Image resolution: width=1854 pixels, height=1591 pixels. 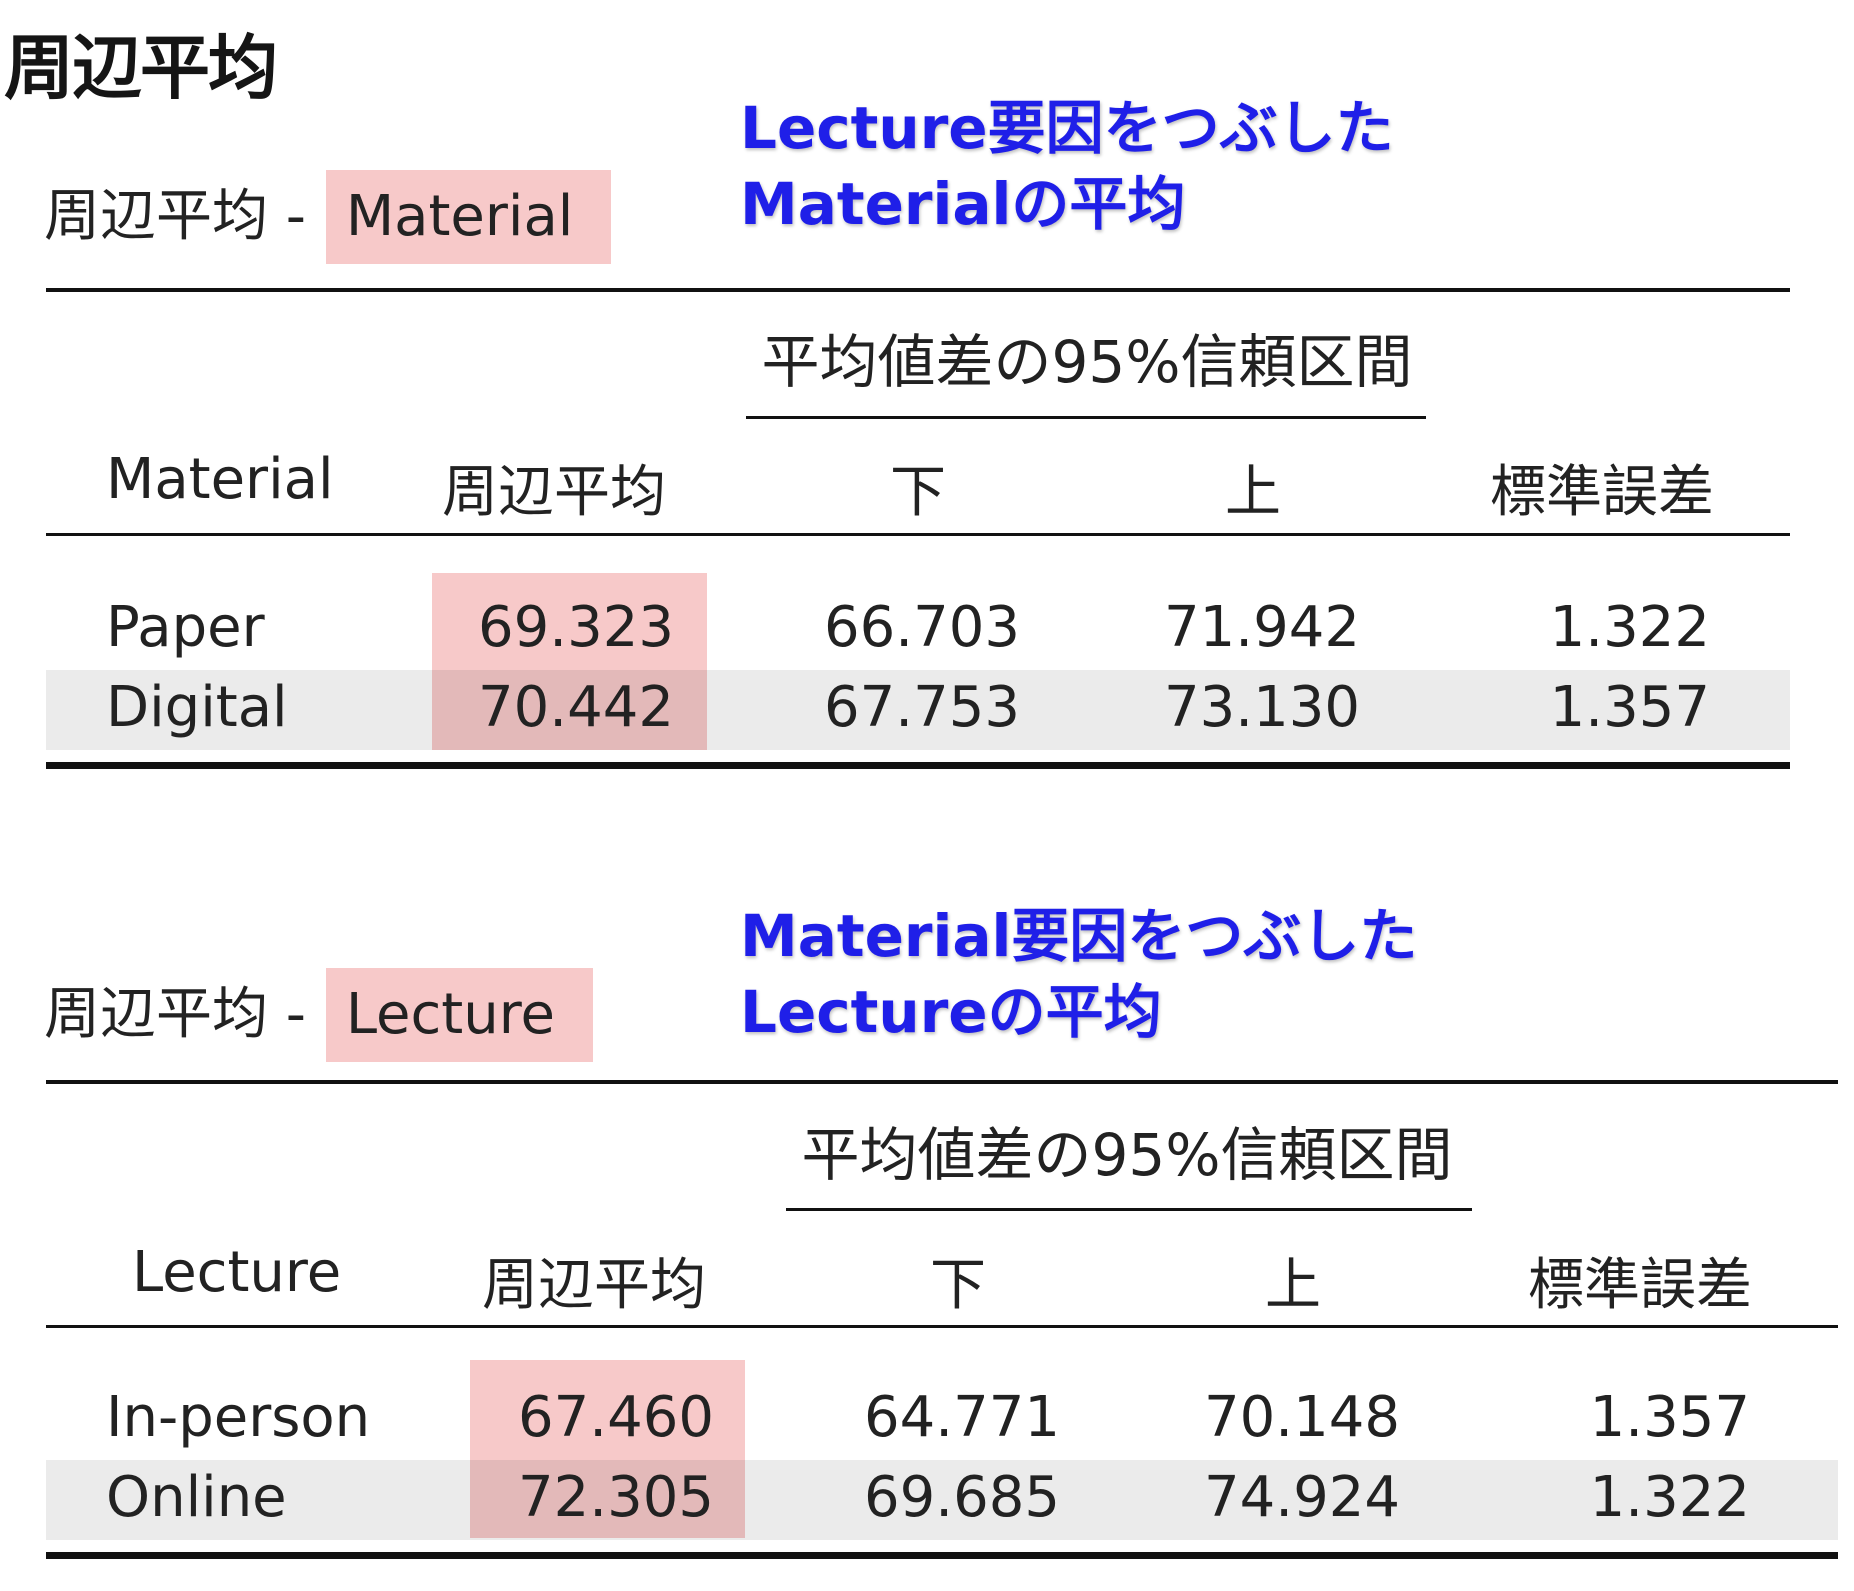 I want to click on row-level: Online, so click(x=196, y=1497).